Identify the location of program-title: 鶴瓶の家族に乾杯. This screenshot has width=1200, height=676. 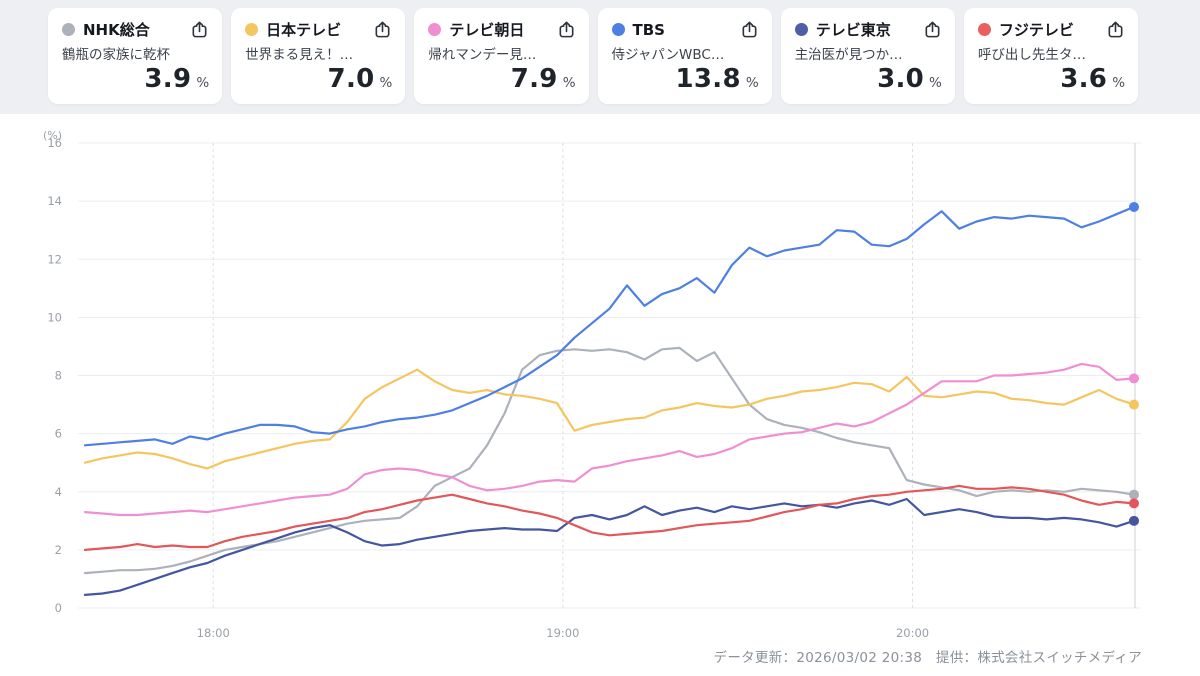
(116, 55).